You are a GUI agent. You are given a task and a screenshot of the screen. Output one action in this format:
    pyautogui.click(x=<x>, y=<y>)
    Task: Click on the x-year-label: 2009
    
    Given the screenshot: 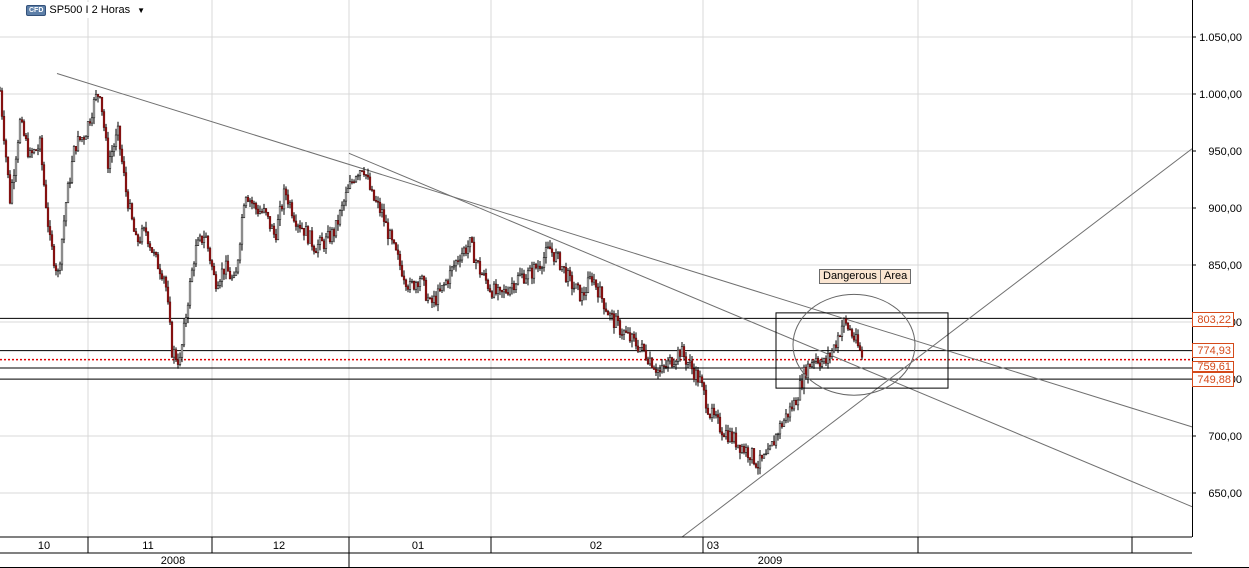 What is the action you would take?
    pyautogui.click(x=770, y=561)
    